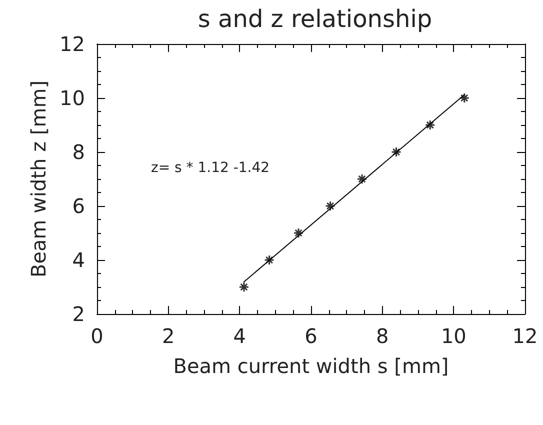  I want to click on x-tick-label: 2, so click(168, 336).